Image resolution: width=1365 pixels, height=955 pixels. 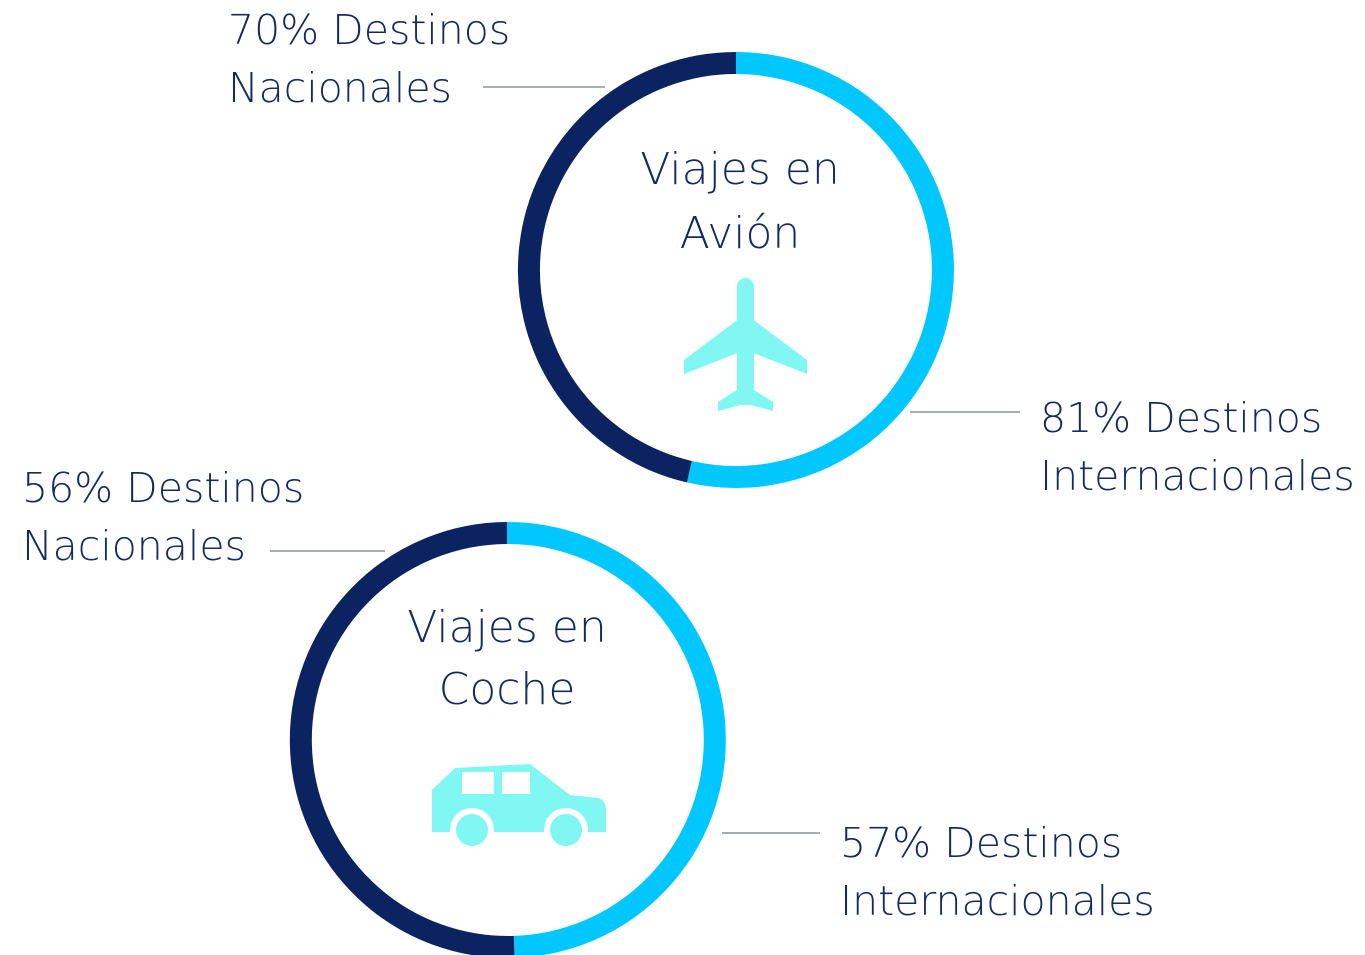 What do you see at coordinates (740, 233) in the screenshot?
I see `ring-title: Avión` at bounding box center [740, 233].